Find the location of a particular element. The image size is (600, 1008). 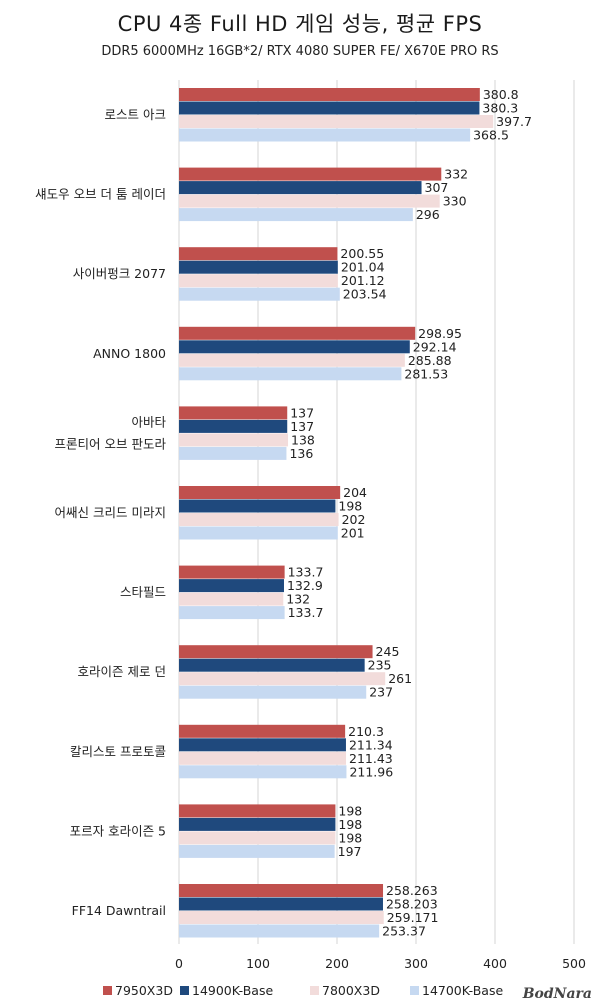

value-label-8-0: 210.3 is located at coordinates (366, 731).